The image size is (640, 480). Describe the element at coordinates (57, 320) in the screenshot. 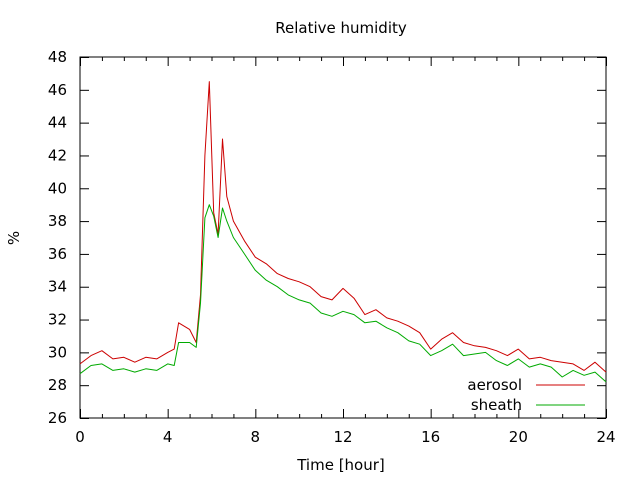

I see `y-tick-label: 32` at that location.